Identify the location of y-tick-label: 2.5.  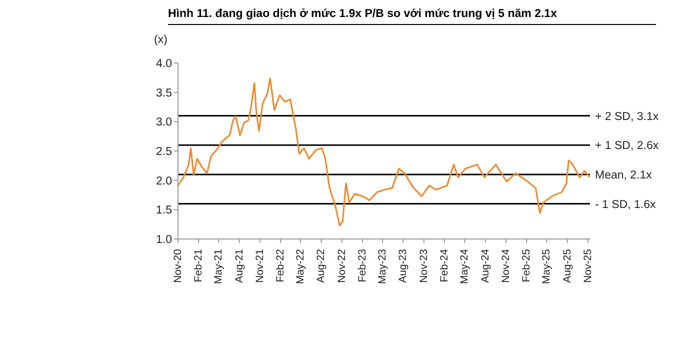
(164, 152).